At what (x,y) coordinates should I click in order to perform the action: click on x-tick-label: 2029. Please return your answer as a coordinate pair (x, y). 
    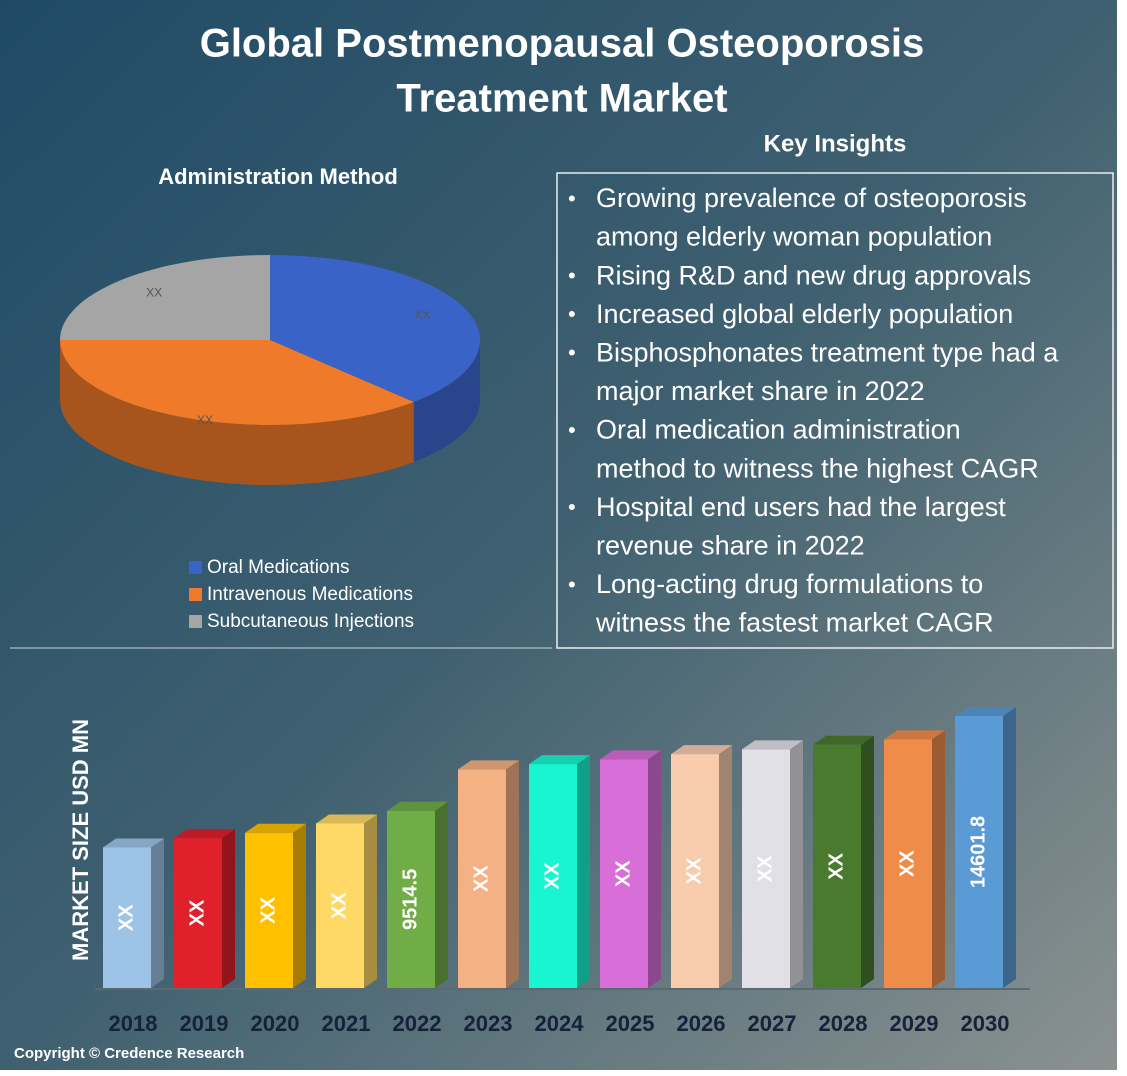
    Looking at the image, I should click on (914, 1023).